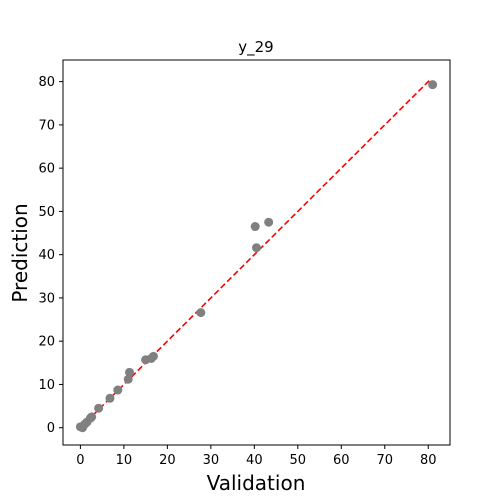 Image resolution: width=500 pixels, height=500 pixels. What do you see at coordinates (341, 460) in the screenshot?
I see `x-tick-label: 60` at bounding box center [341, 460].